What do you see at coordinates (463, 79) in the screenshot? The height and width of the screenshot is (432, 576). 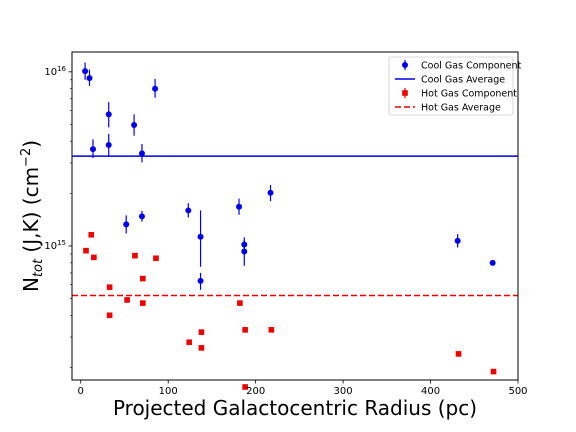 I see `legend-label-1: Cool Gas Average` at bounding box center [463, 79].